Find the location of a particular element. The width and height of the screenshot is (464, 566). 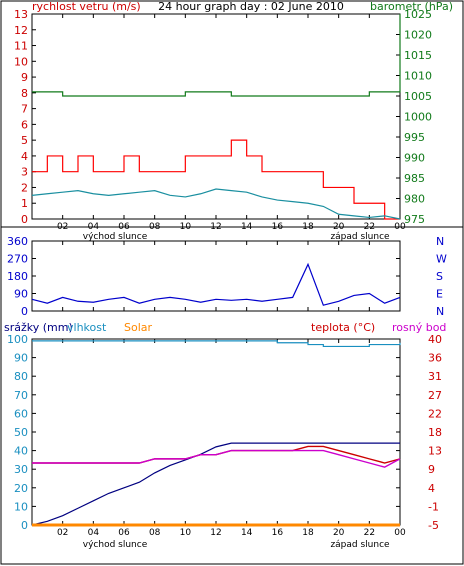

wind-xtick-label: 06 is located at coordinates (124, 227).